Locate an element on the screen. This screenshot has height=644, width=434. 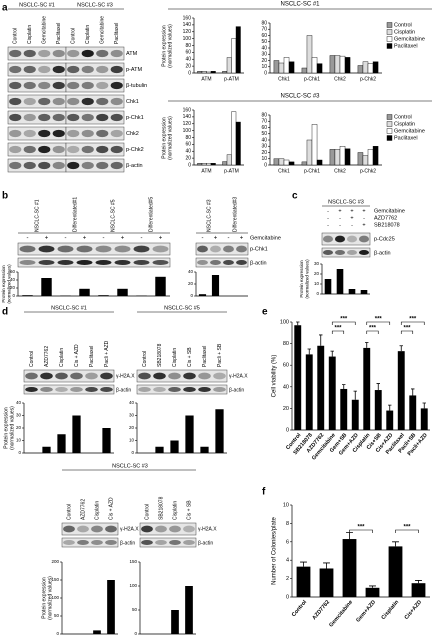
panel-label: c is located at coordinates (295, 196).